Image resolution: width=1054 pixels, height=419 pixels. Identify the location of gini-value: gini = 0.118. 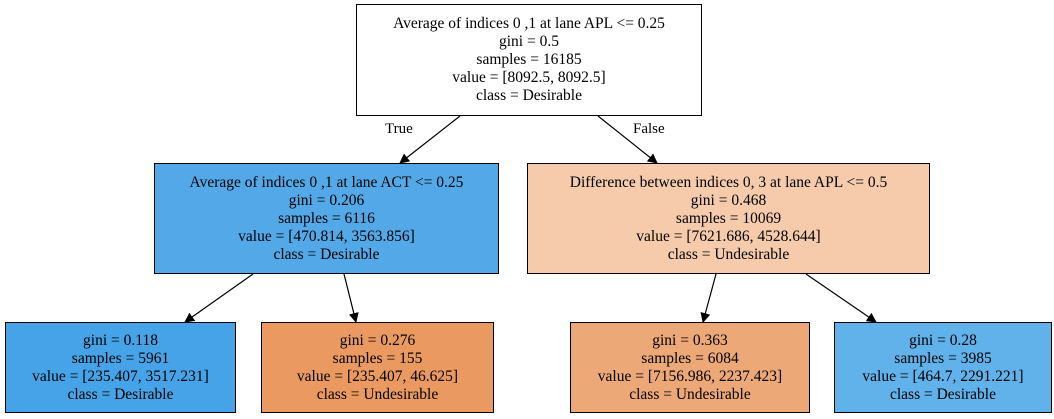
(120, 340).